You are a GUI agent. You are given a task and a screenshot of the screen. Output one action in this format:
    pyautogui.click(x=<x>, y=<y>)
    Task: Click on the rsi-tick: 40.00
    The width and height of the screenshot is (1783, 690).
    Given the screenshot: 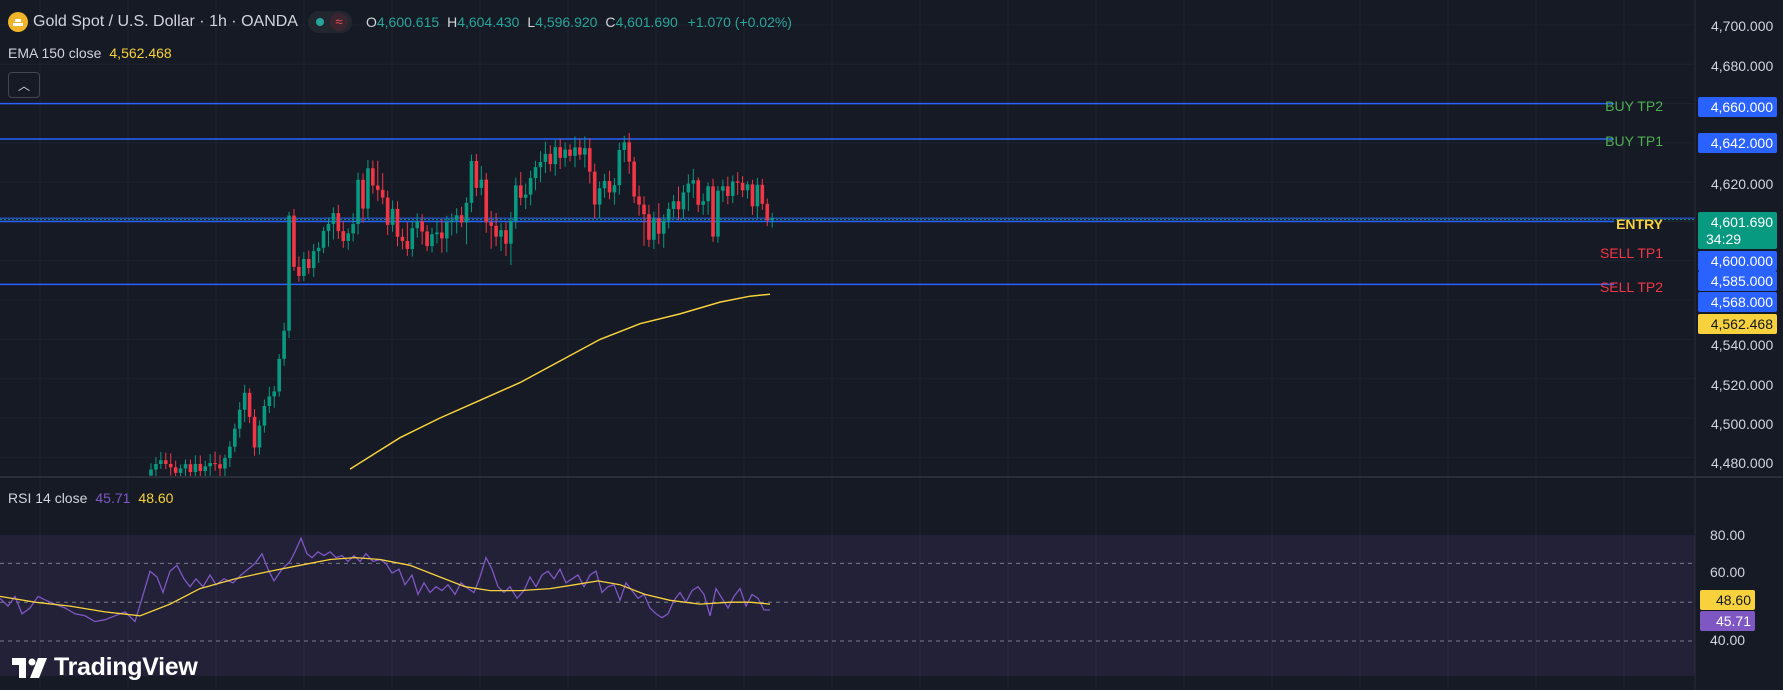 What is the action you would take?
    pyautogui.click(x=1728, y=640)
    